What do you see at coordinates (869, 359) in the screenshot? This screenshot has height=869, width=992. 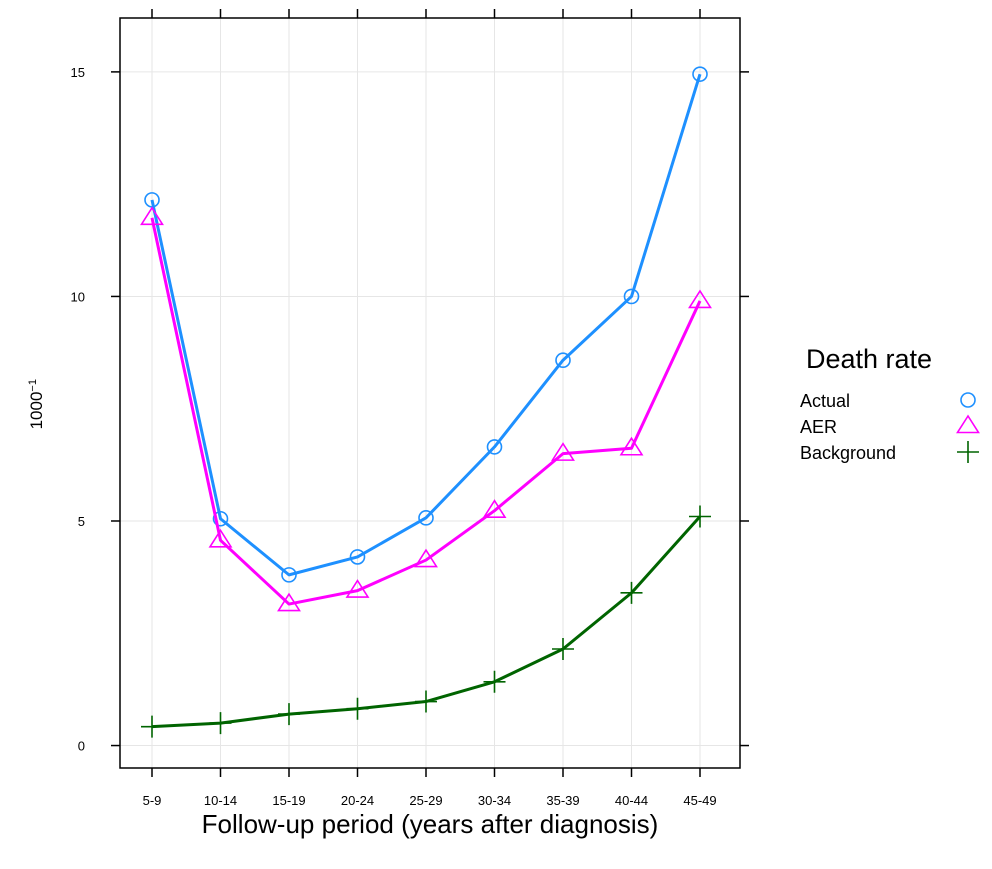 I see `legend-title: Death rate` at bounding box center [869, 359].